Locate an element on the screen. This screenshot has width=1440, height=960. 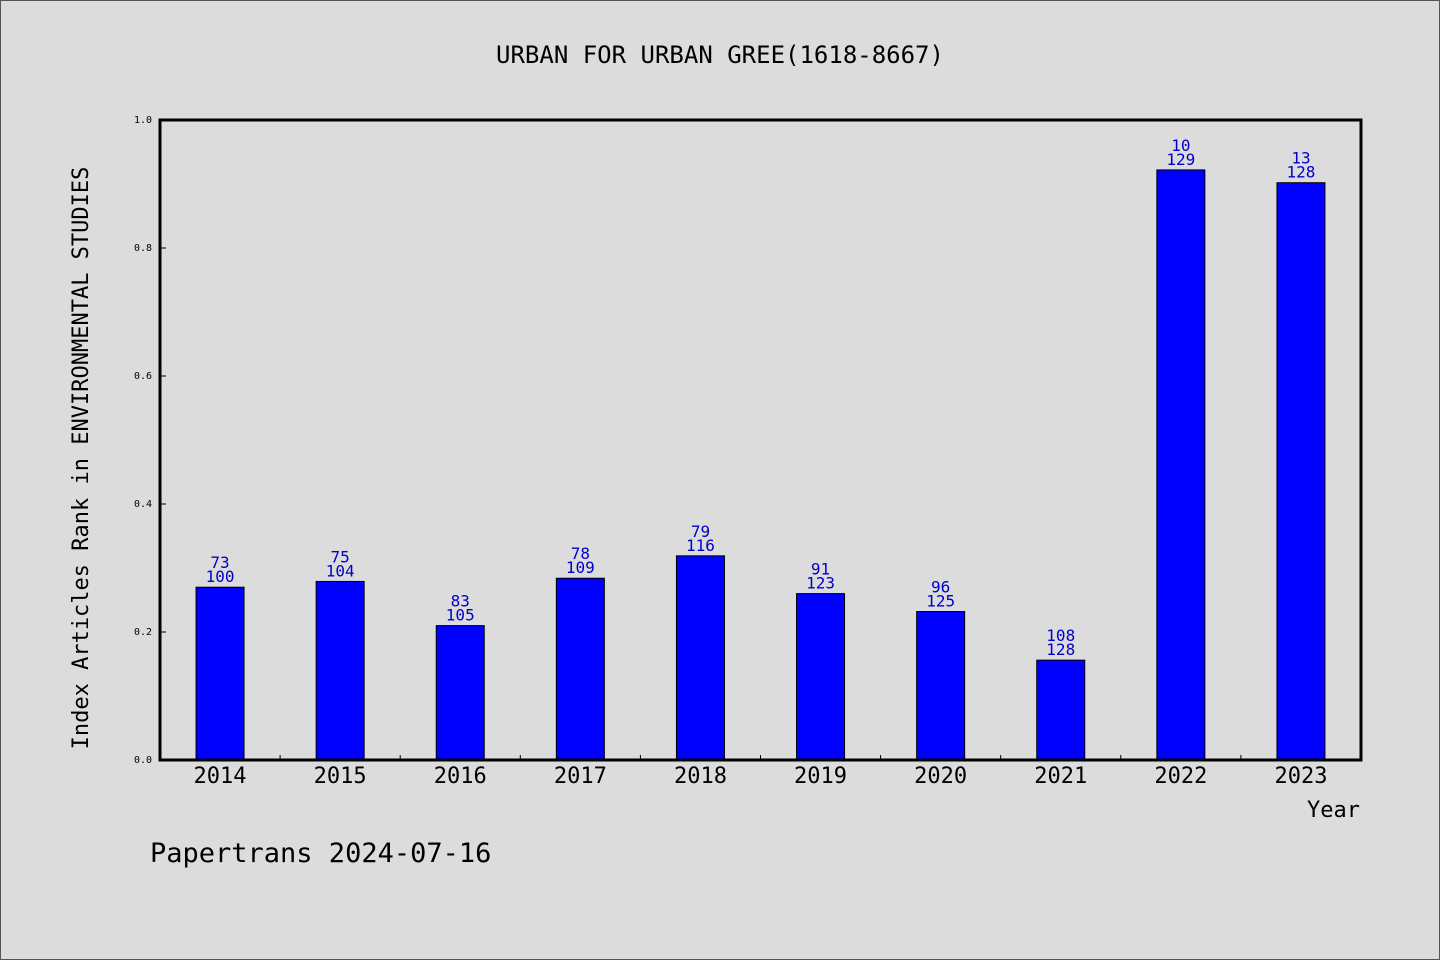
bar-2015 is located at coordinates (340, 670).